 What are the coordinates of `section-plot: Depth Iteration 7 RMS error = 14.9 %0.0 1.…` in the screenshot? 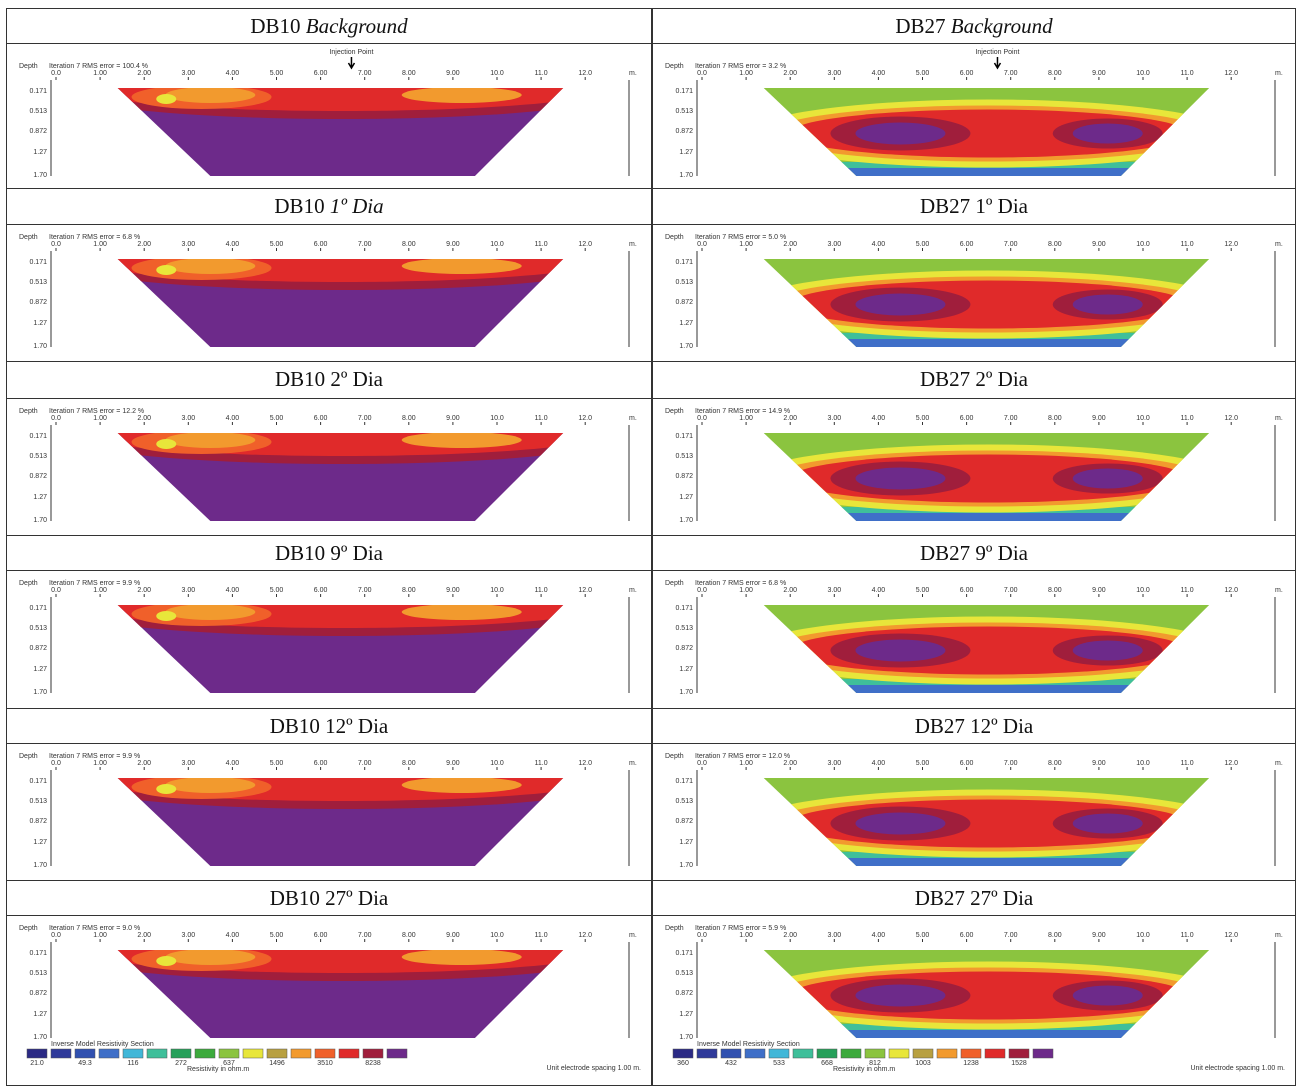 It's located at (974, 466).